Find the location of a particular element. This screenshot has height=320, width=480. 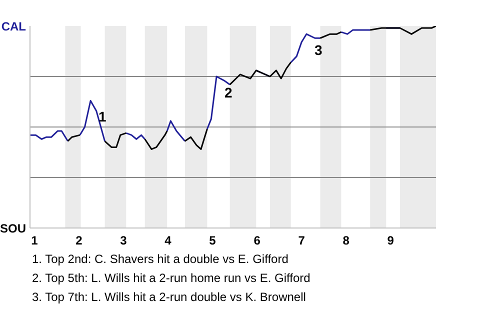

x-tick-label: 6 is located at coordinates (257, 241).